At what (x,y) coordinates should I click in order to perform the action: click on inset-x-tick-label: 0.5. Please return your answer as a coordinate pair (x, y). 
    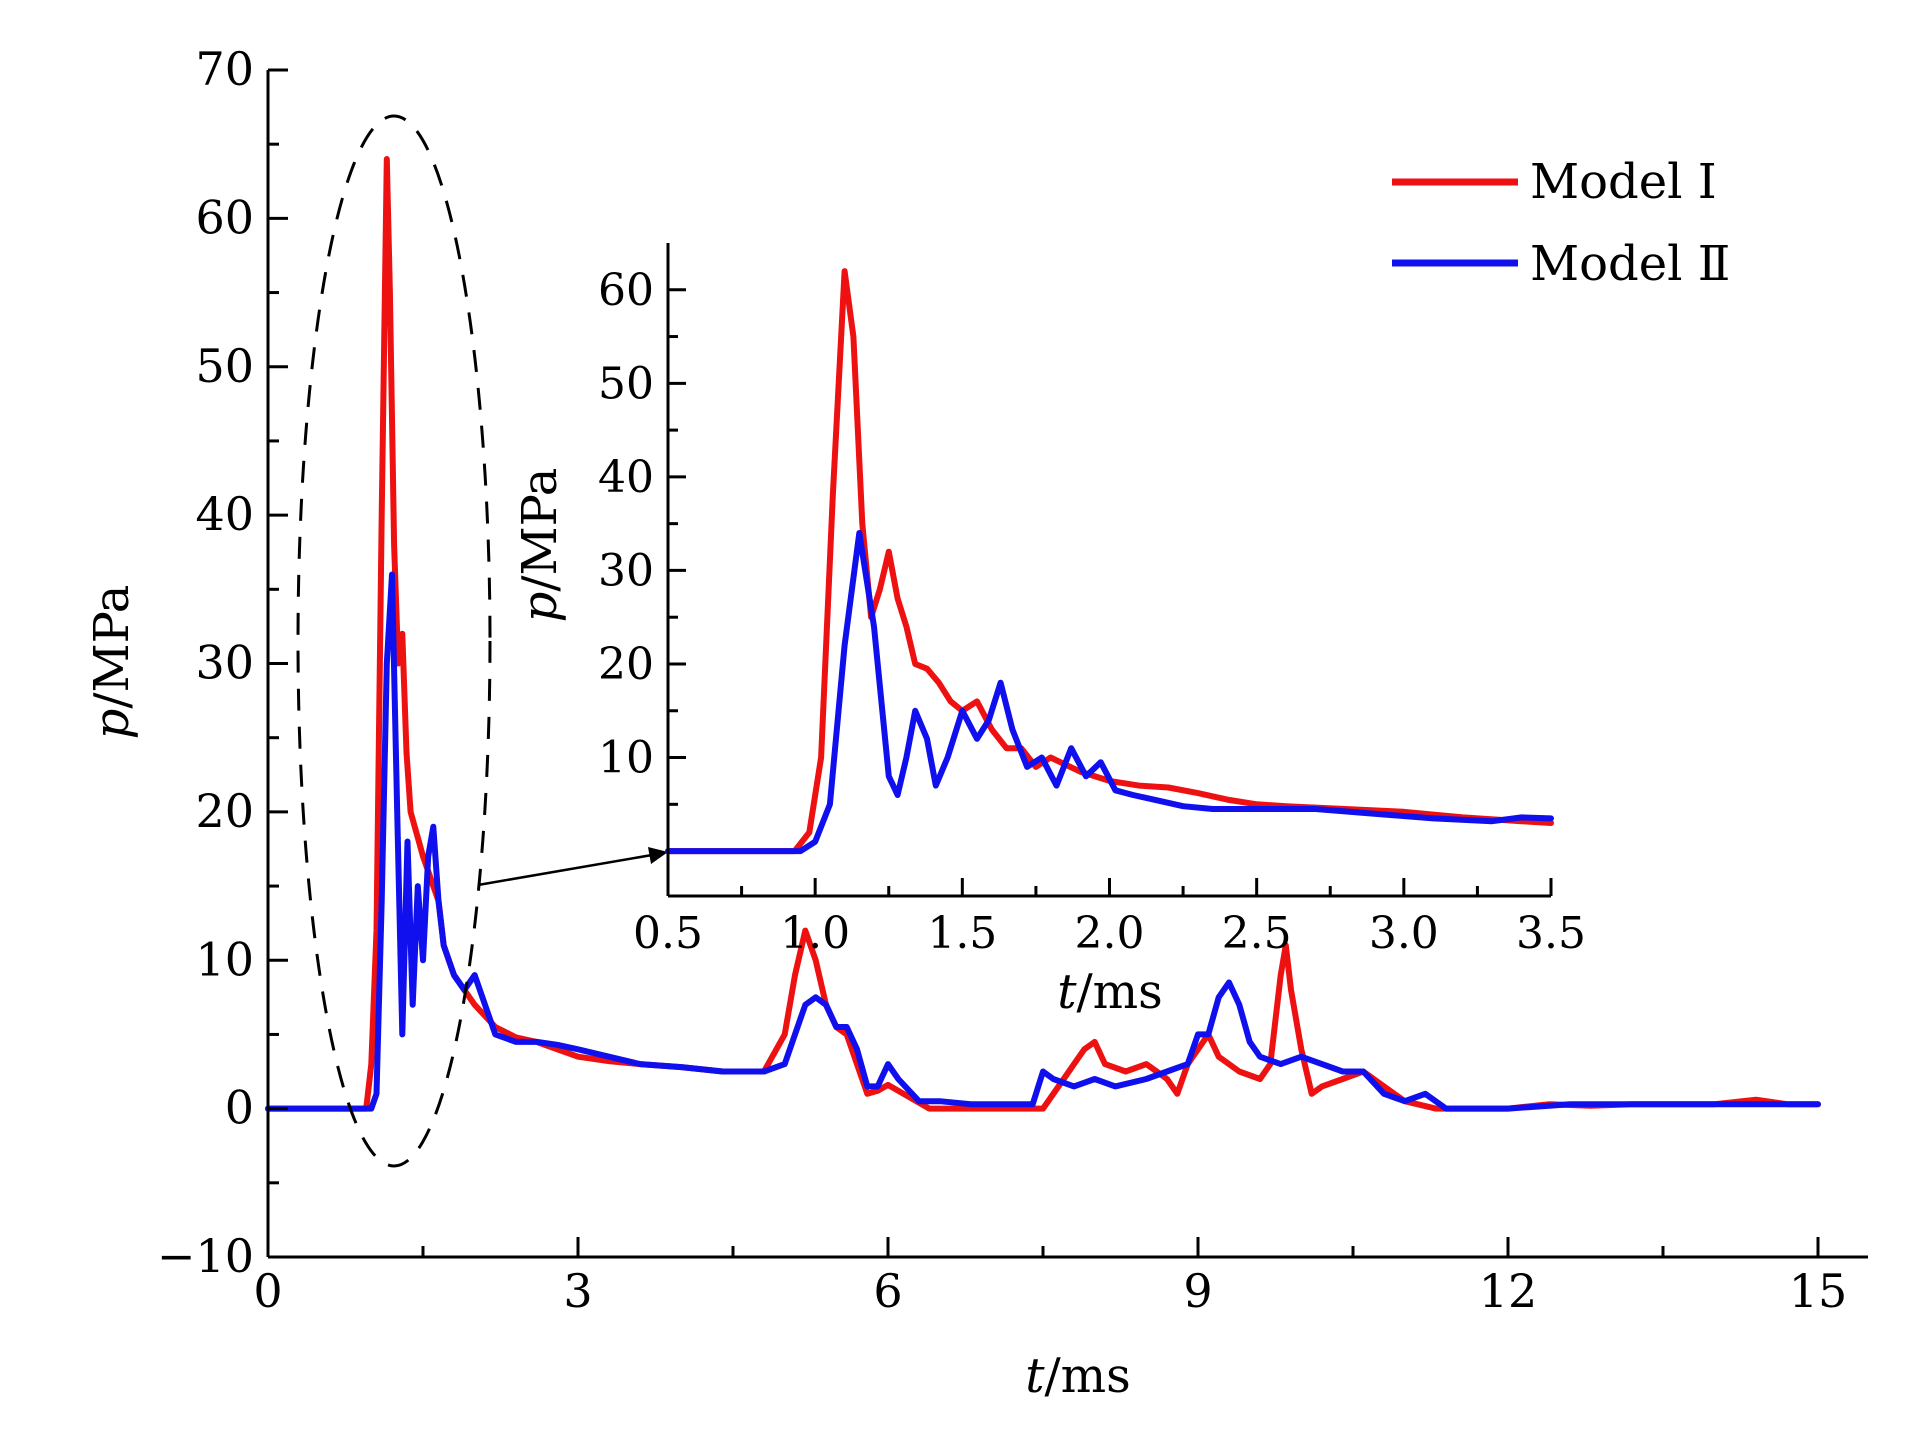
    Looking at the image, I should click on (668, 933).